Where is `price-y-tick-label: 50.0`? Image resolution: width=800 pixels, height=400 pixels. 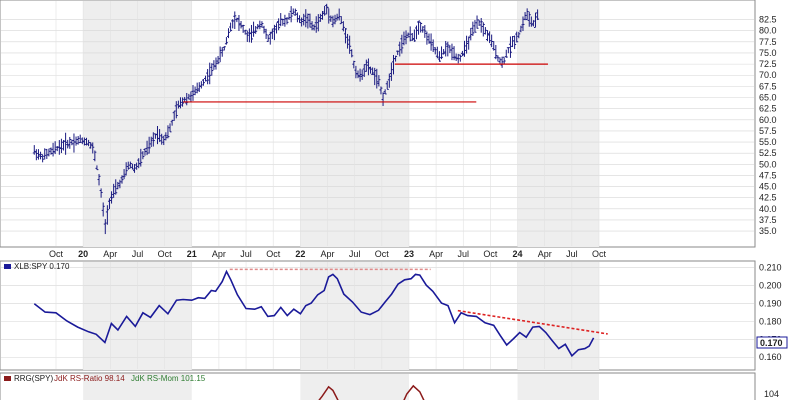 price-y-tick-label: 50.0 is located at coordinates (768, 164).